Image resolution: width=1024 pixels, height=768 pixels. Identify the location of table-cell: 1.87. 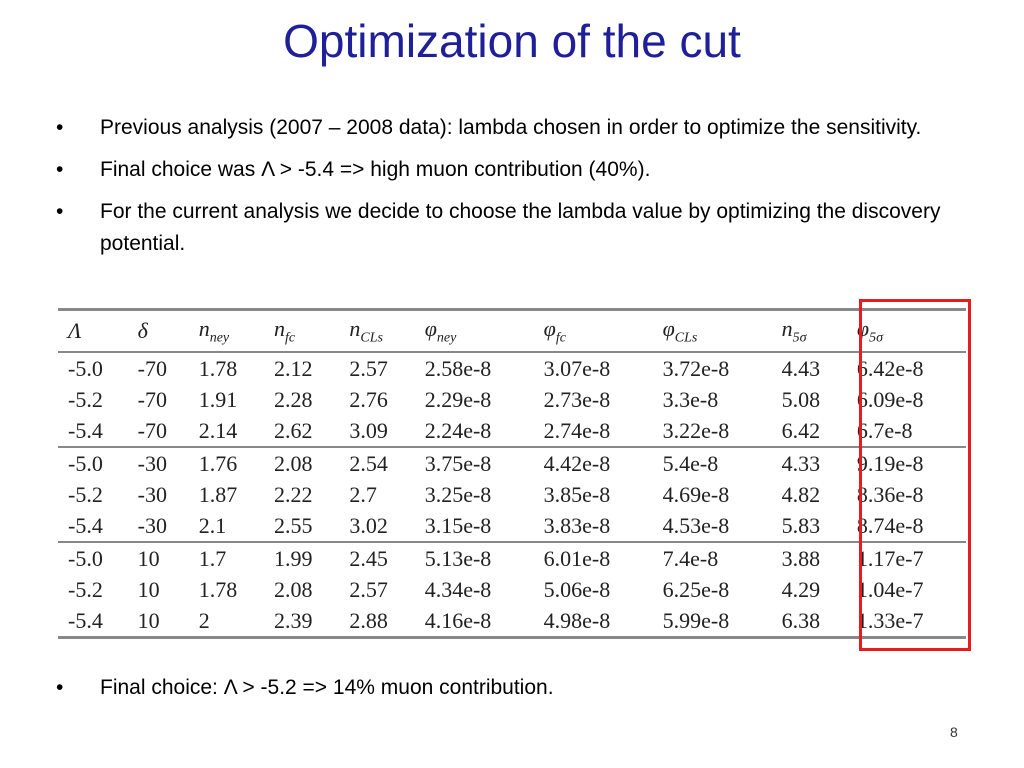
(218, 494).